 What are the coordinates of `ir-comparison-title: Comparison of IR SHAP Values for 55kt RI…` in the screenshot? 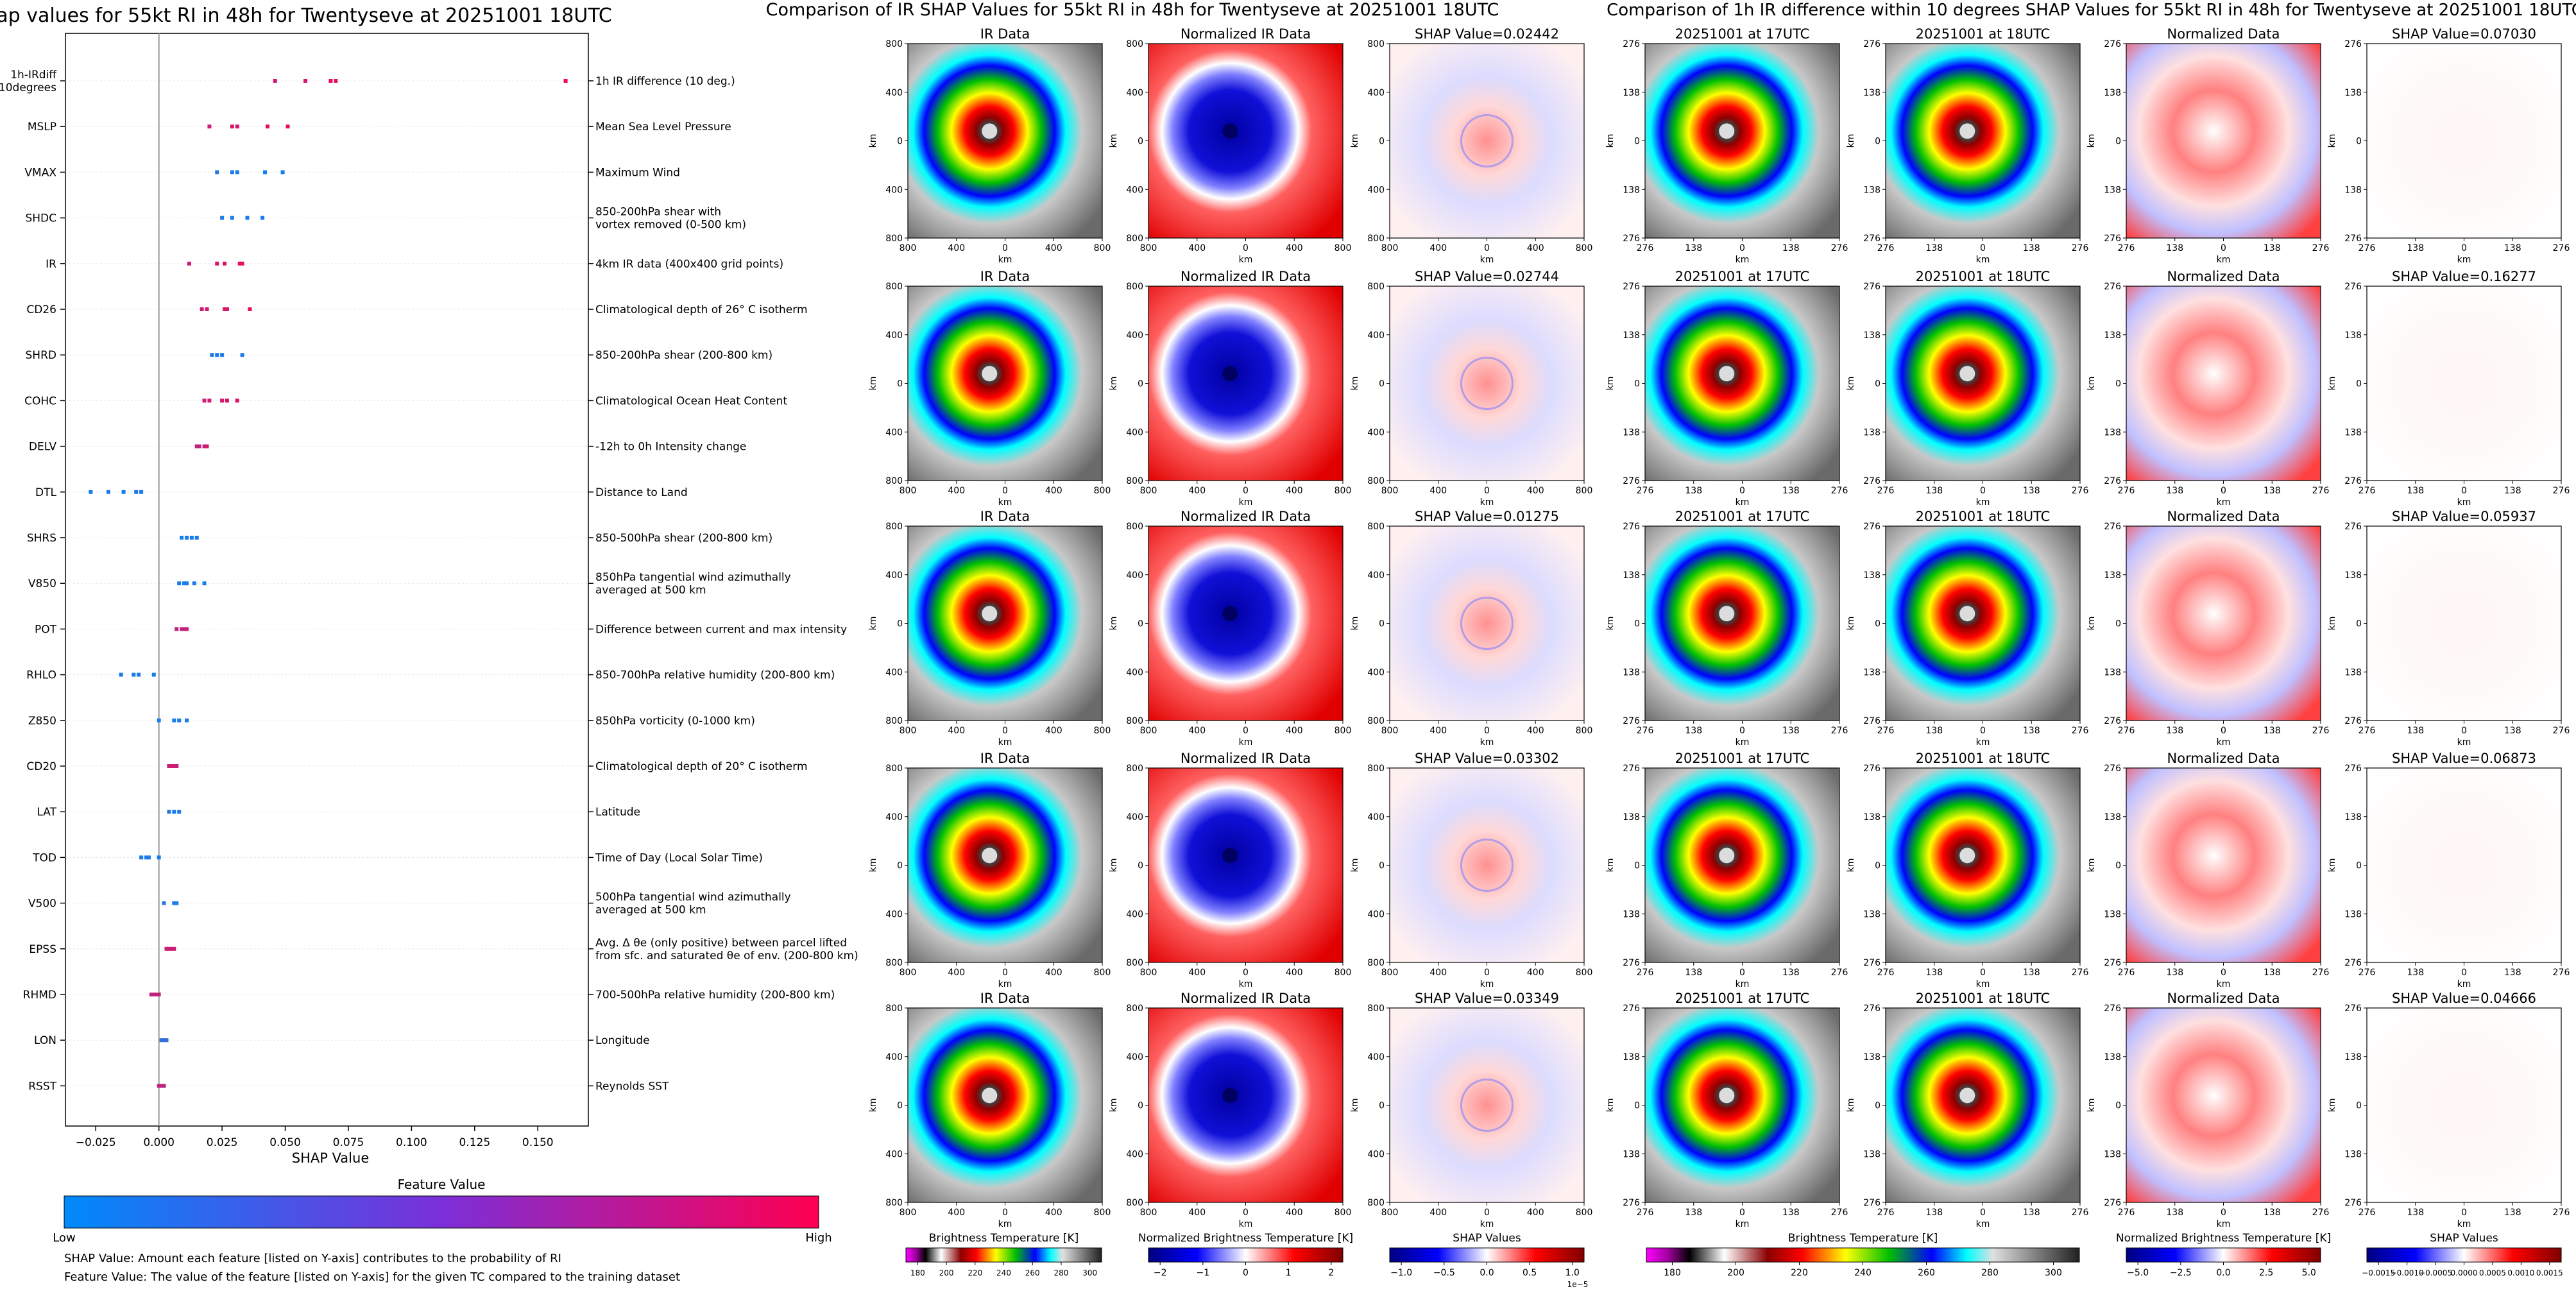 It's located at (1132, 10).